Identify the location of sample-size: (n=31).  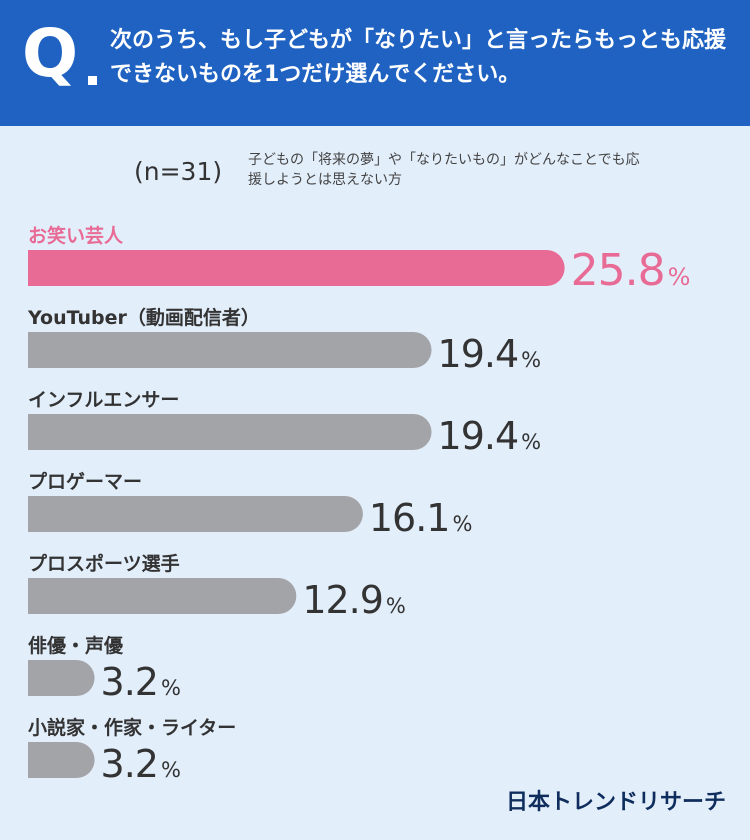
(178, 171).